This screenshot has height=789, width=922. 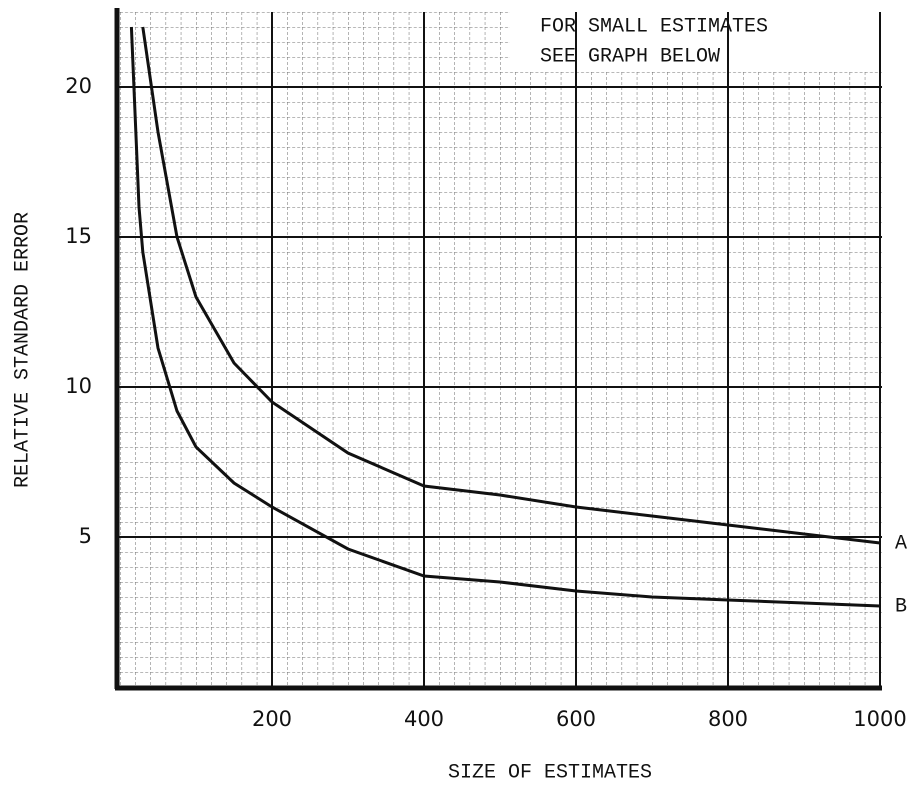 I want to click on annotation: SEE GRAPH BELOW, so click(x=630, y=56).